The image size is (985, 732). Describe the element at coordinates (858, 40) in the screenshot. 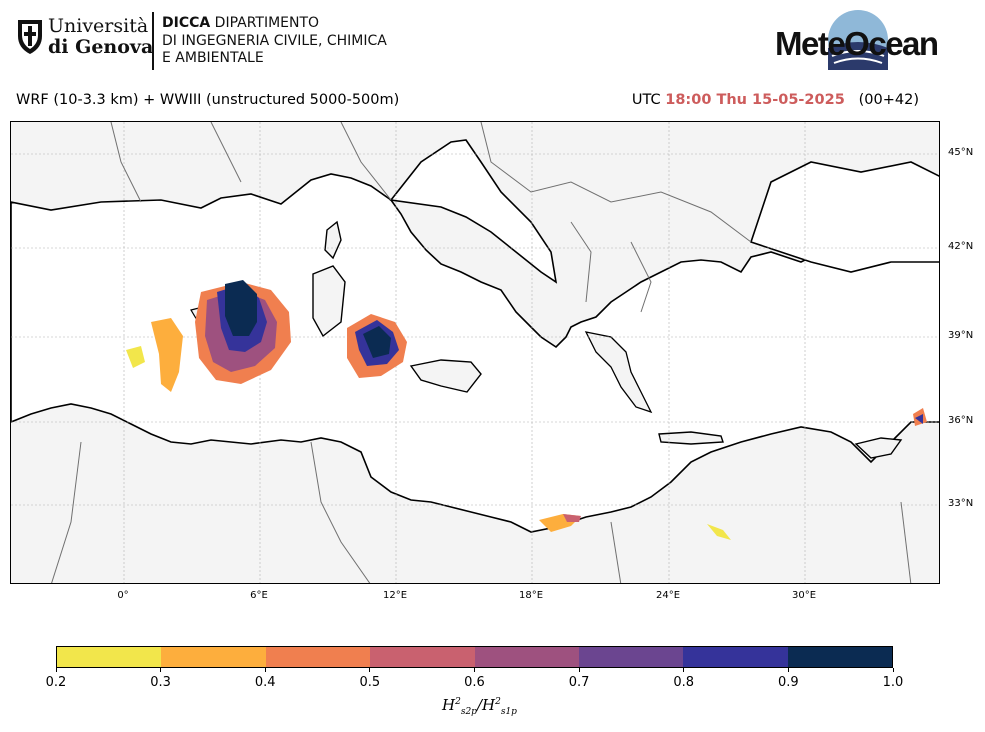

I see `meteocean-wave-logo` at that location.